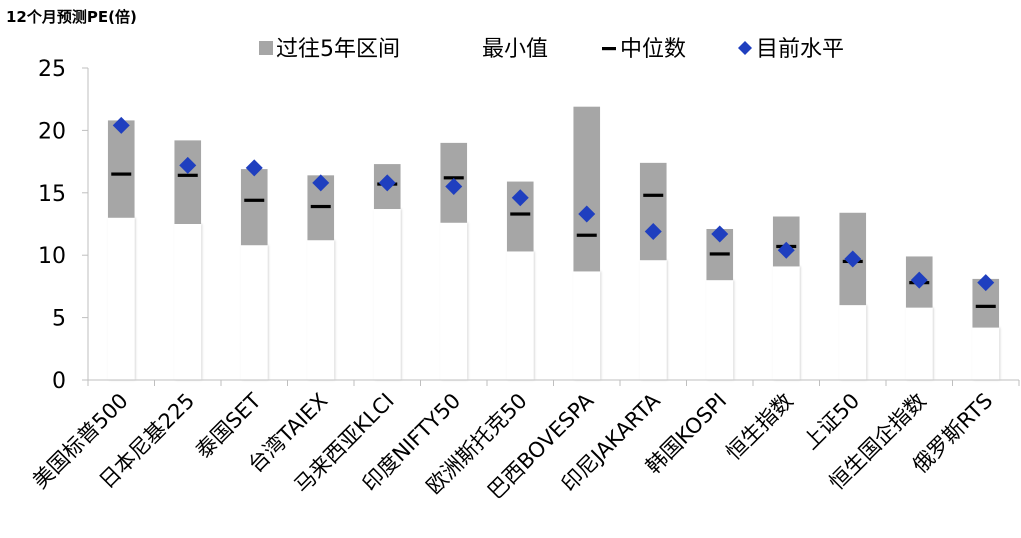 The width and height of the screenshot is (1021, 538). What do you see at coordinates (832, 422) in the screenshot?
I see `category-label: 上证50` at bounding box center [832, 422].